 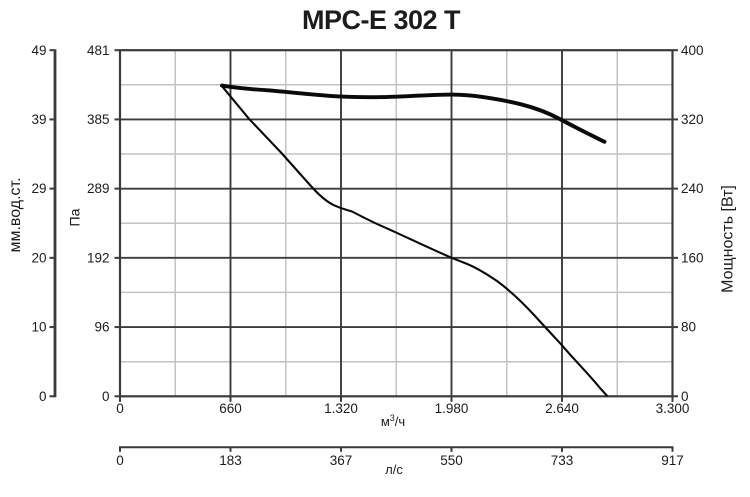 What do you see at coordinates (98, 119) in the screenshot?
I see `svg-text: 385` at bounding box center [98, 119].